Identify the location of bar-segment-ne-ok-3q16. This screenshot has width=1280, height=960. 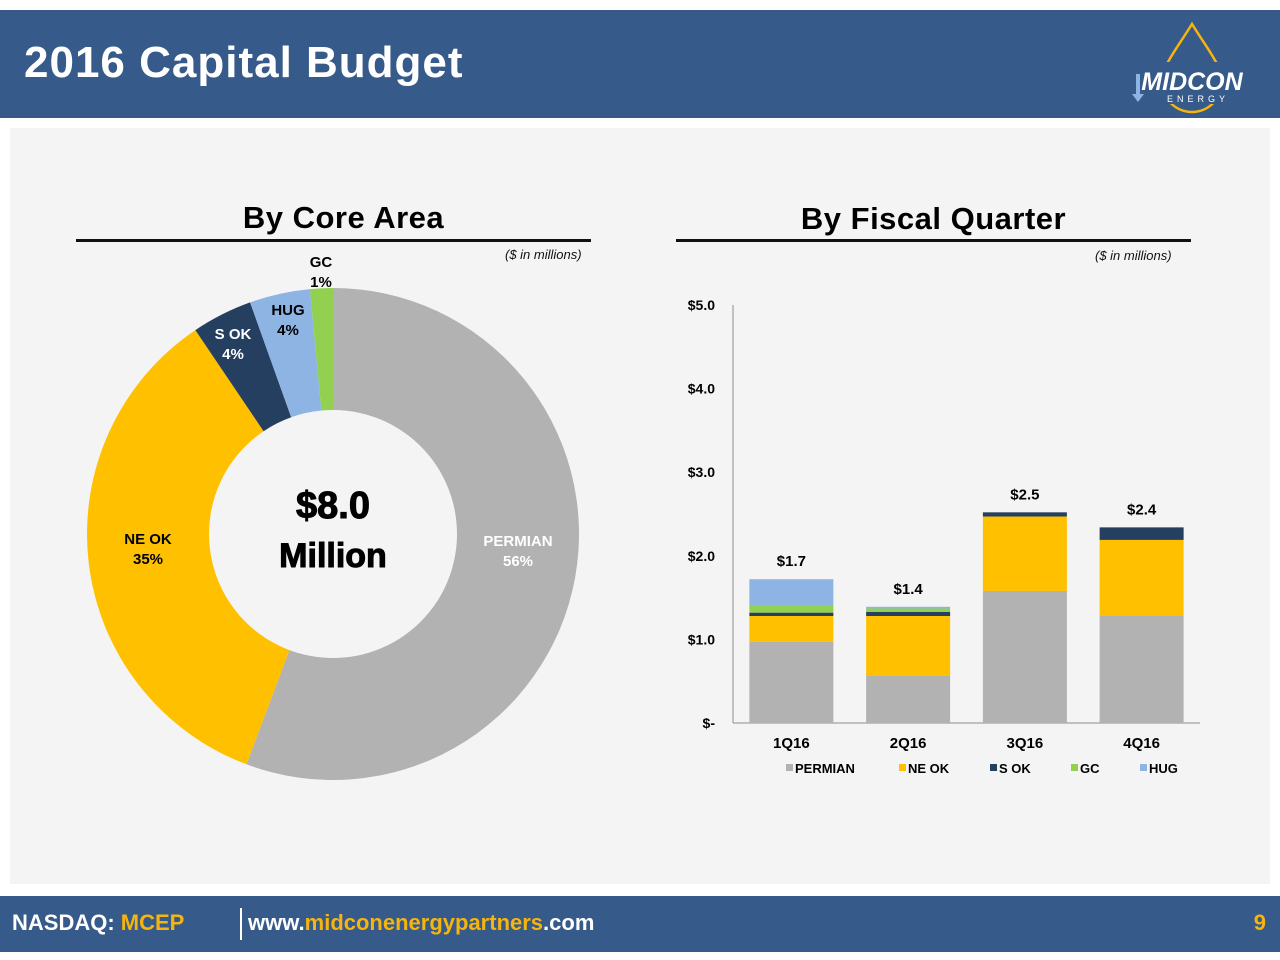
(1024, 553).